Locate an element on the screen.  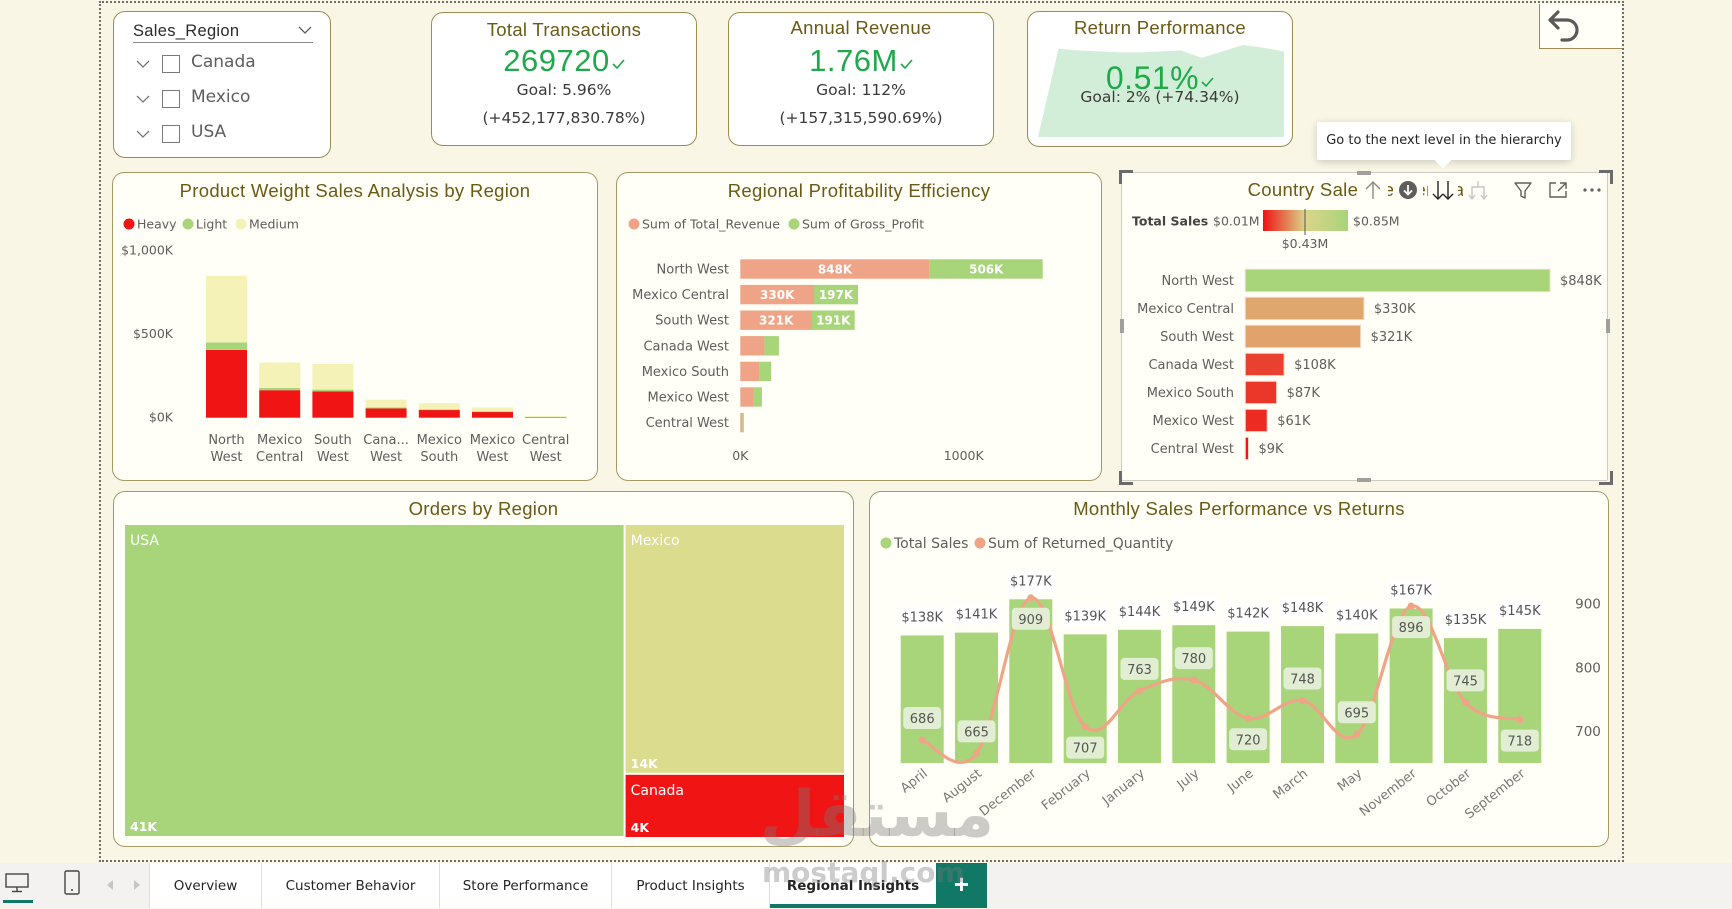
legend-label-heavy: Heavy is located at coordinates (157, 224).